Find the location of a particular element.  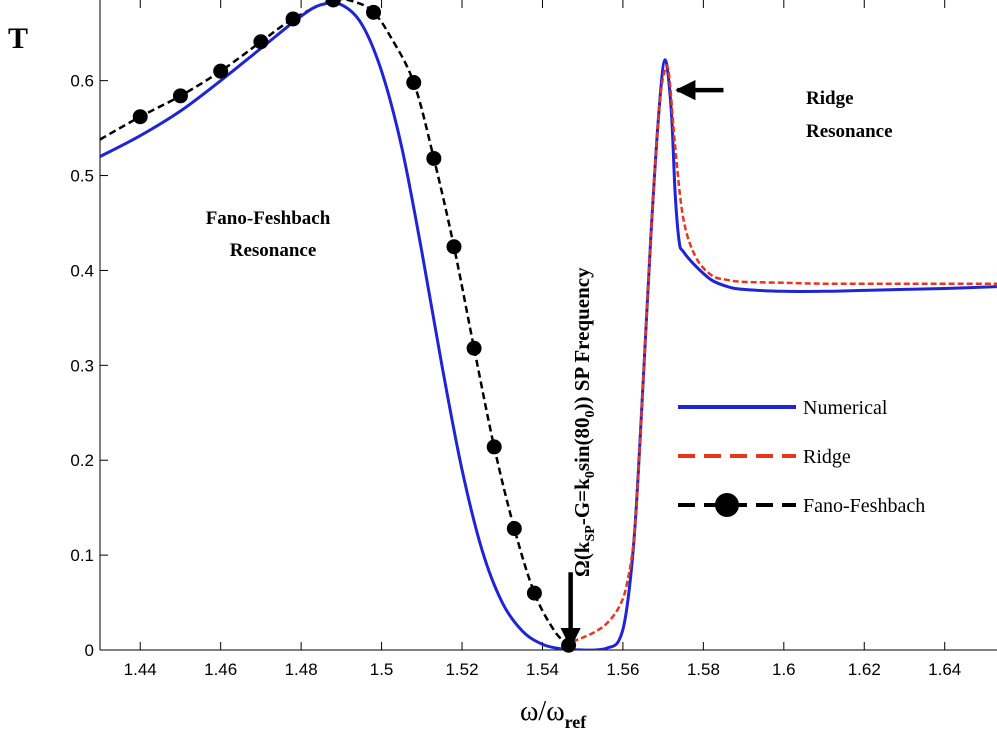

x-tick-label: 1.48 is located at coordinates (301, 669).